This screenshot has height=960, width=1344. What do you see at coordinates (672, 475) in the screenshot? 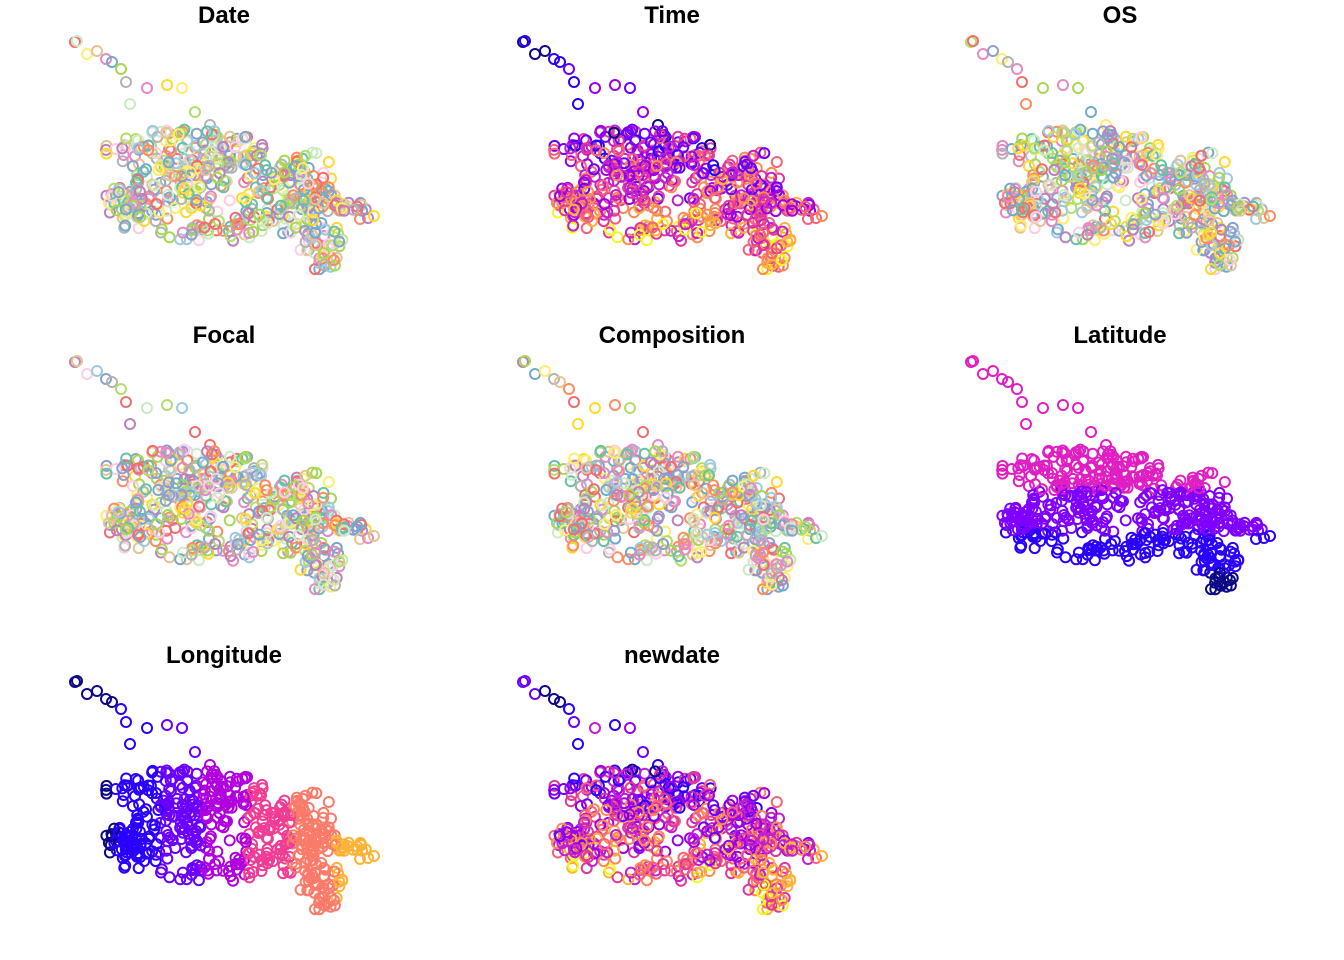
I see `scatter-plot-area` at bounding box center [672, 475].